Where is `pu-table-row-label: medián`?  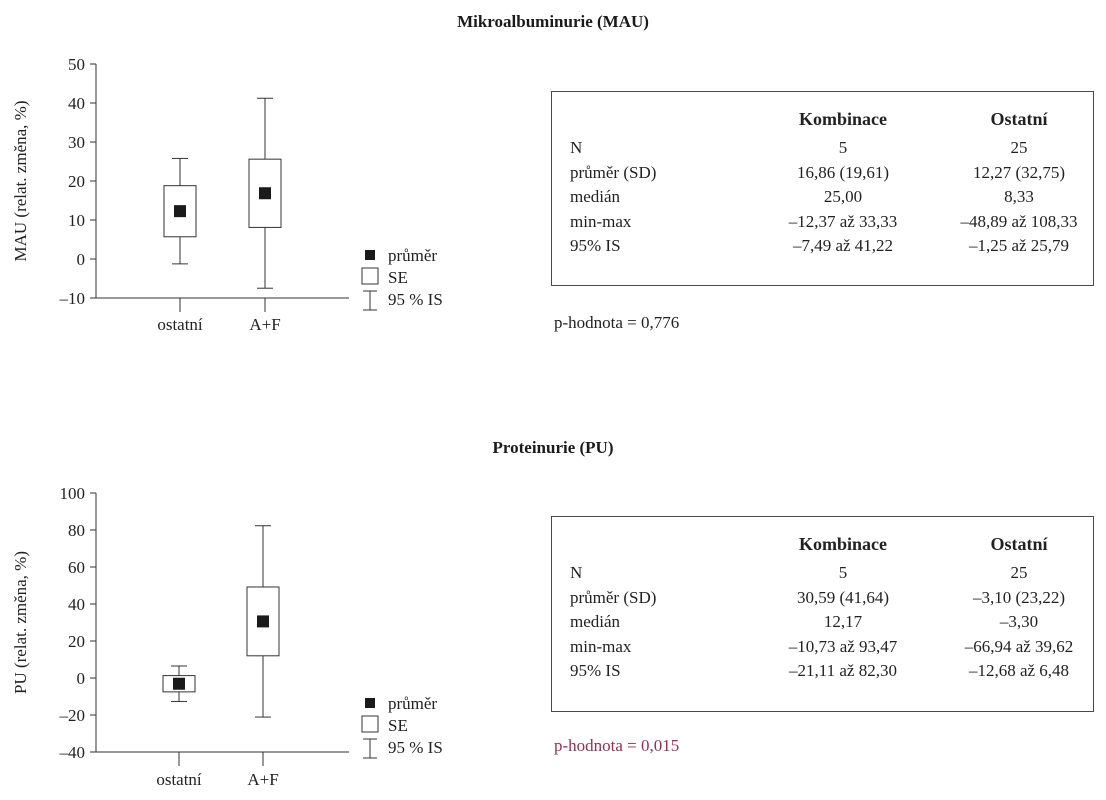
pu-table-row-label: medián is located at coordinates (595, 621).